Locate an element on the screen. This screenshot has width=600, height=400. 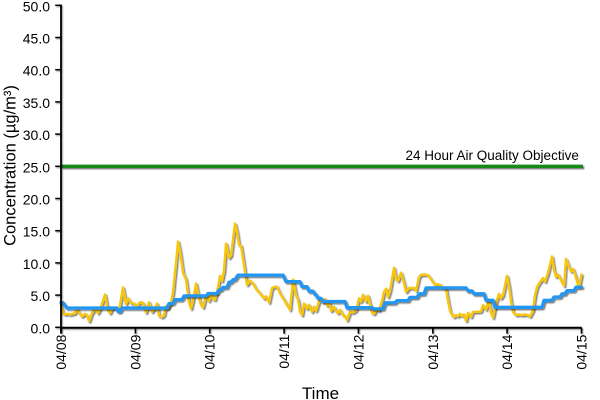
svg-text: 04/08 is located at coordinates (61, 351).